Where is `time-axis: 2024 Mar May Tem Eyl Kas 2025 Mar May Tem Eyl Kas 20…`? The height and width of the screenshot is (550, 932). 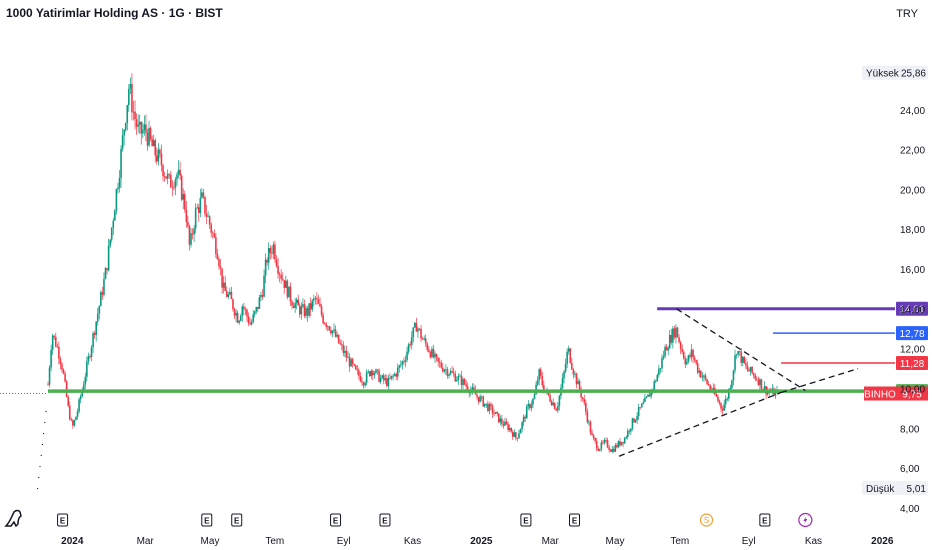 time-axis: 2024 Mar May Tem Eyl Kas 2025 Mar May Tem Eyl Kas 20… is located at coordinates (477, 541).